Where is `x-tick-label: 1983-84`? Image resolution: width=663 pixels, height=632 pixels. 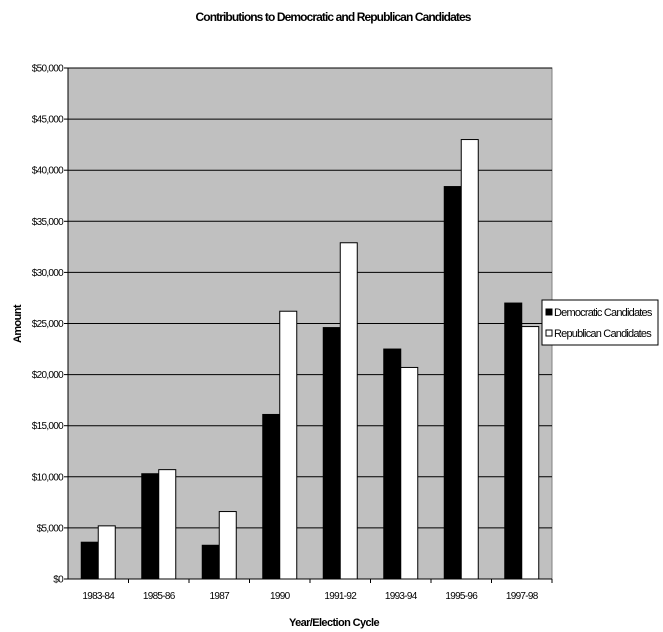 x-tick-label: 1983-84 is located at coordinates (98, 596).